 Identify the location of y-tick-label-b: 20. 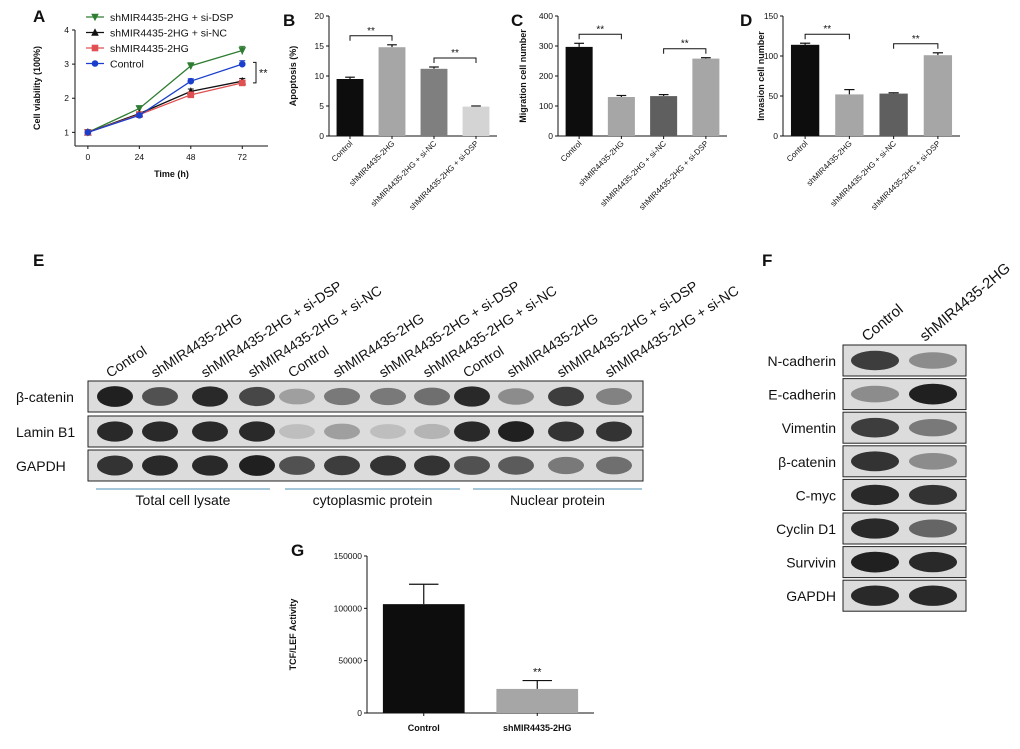
(320, 16).